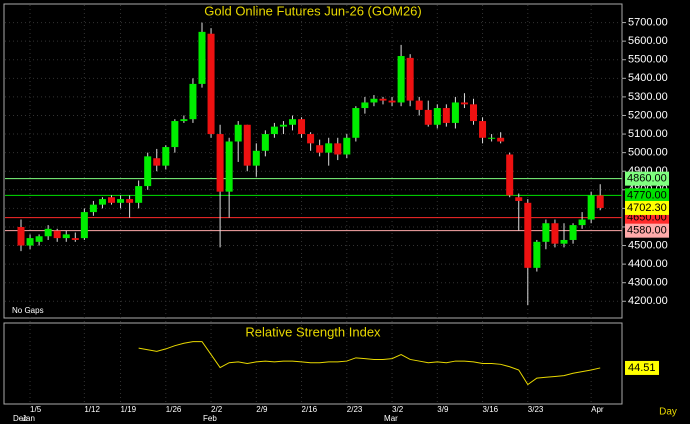  Describe the element at coordinates (491, 409) in the screenshot. I see `x-tick-label: 3/16` at that location.